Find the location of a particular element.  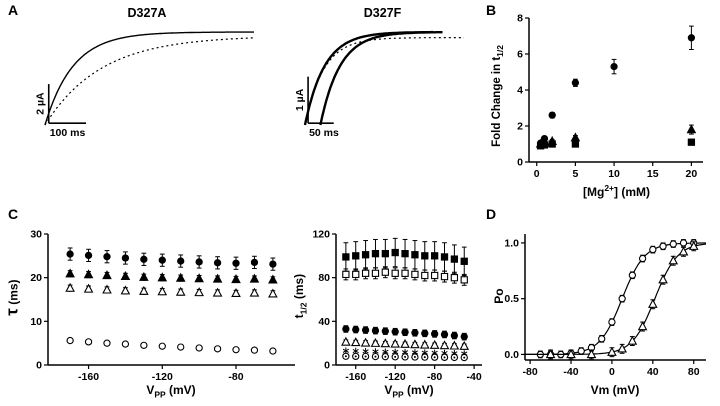

tau-xlabel-post: (mV) is located at coordinates (180, 390).